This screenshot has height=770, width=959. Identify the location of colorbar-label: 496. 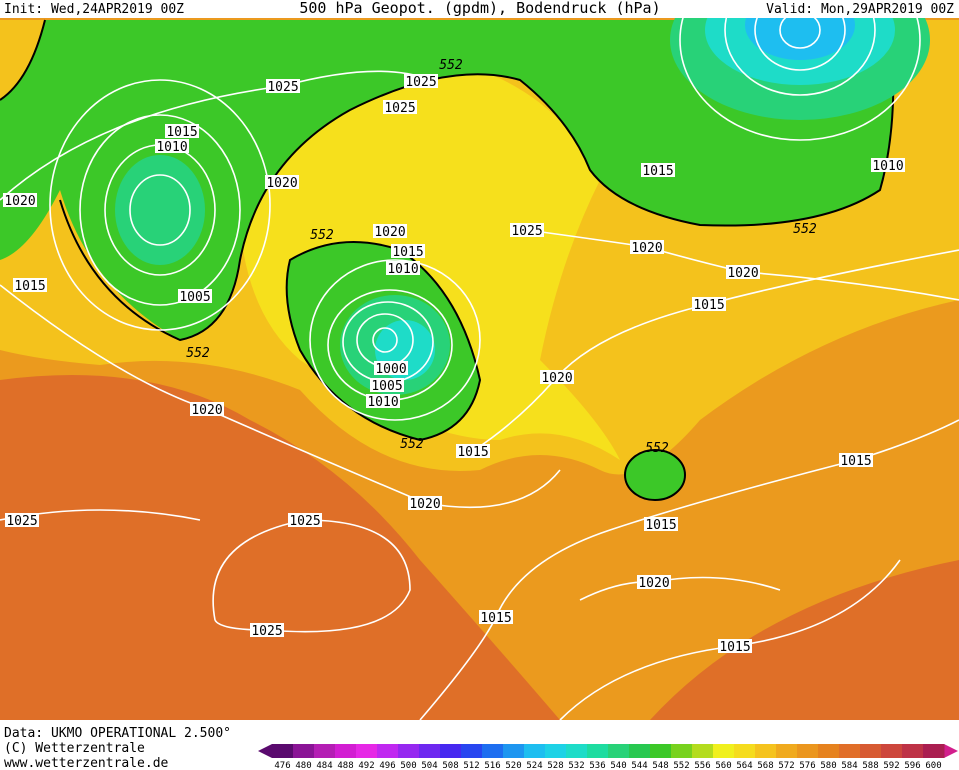
(387, 765).